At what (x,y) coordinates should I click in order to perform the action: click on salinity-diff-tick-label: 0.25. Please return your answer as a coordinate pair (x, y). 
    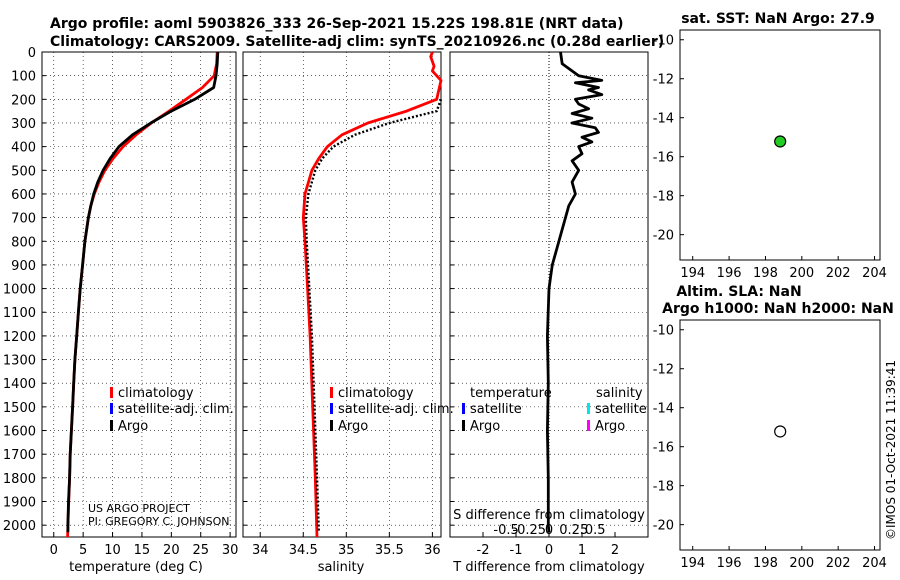
    Looking at the image, I should click on (573, 530).